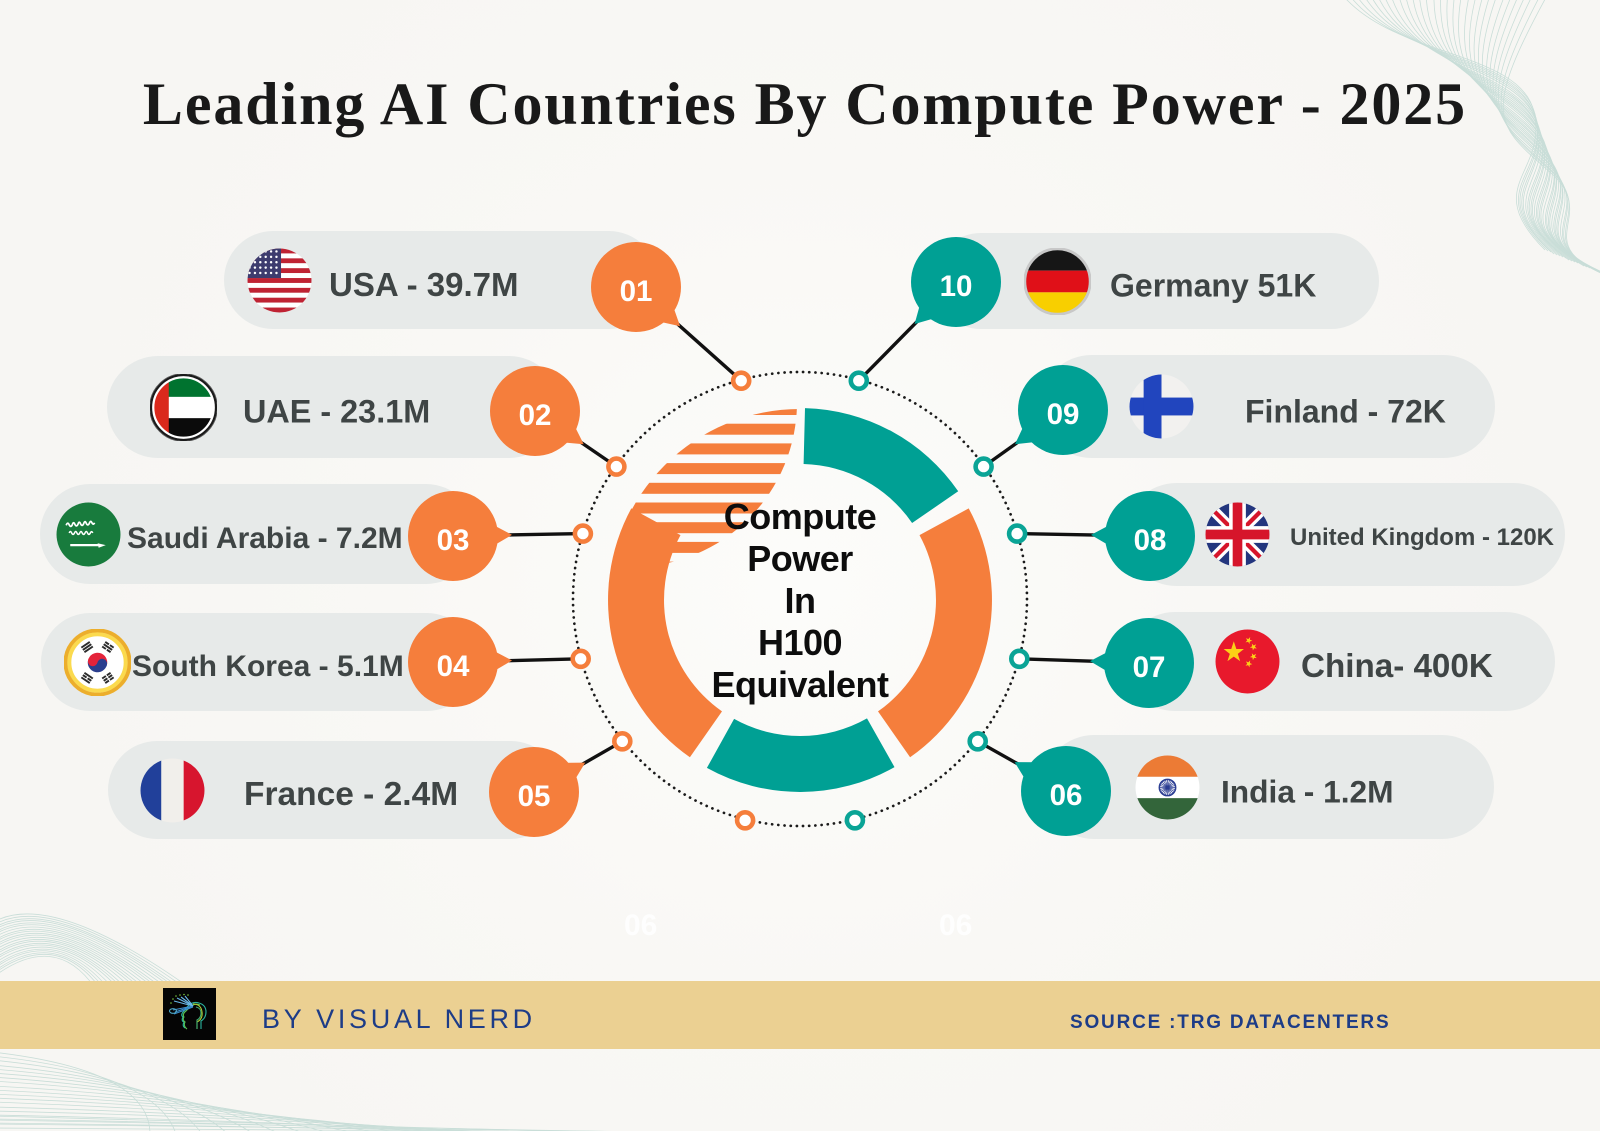 The width and height of the screenshot is (1600, 1131). Describe the element at coordinates (1066, 795) in the screenshot. I see `svg-text: 06` at that location.